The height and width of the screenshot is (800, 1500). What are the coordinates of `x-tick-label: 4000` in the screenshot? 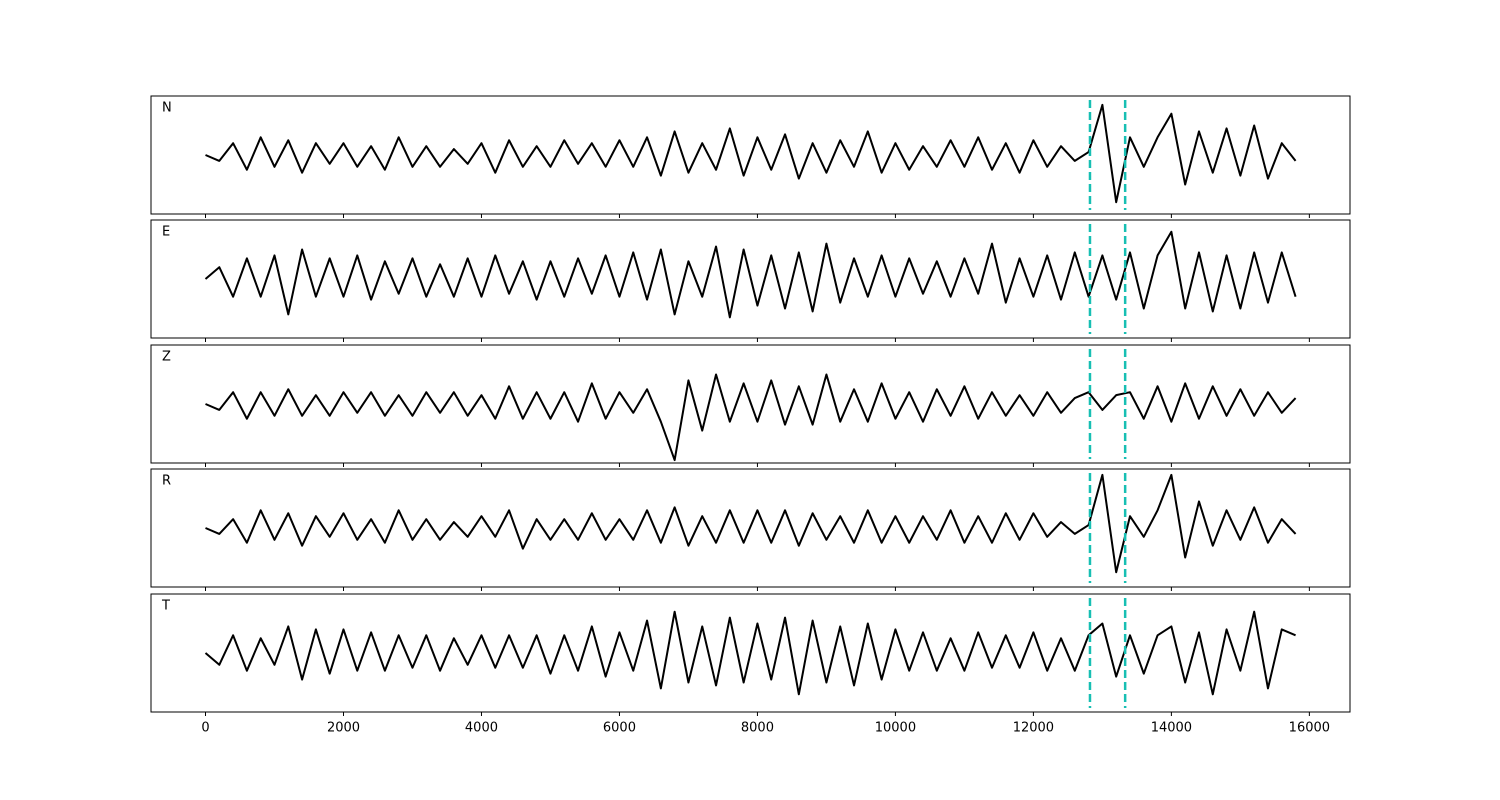 It's located at (481, 728).